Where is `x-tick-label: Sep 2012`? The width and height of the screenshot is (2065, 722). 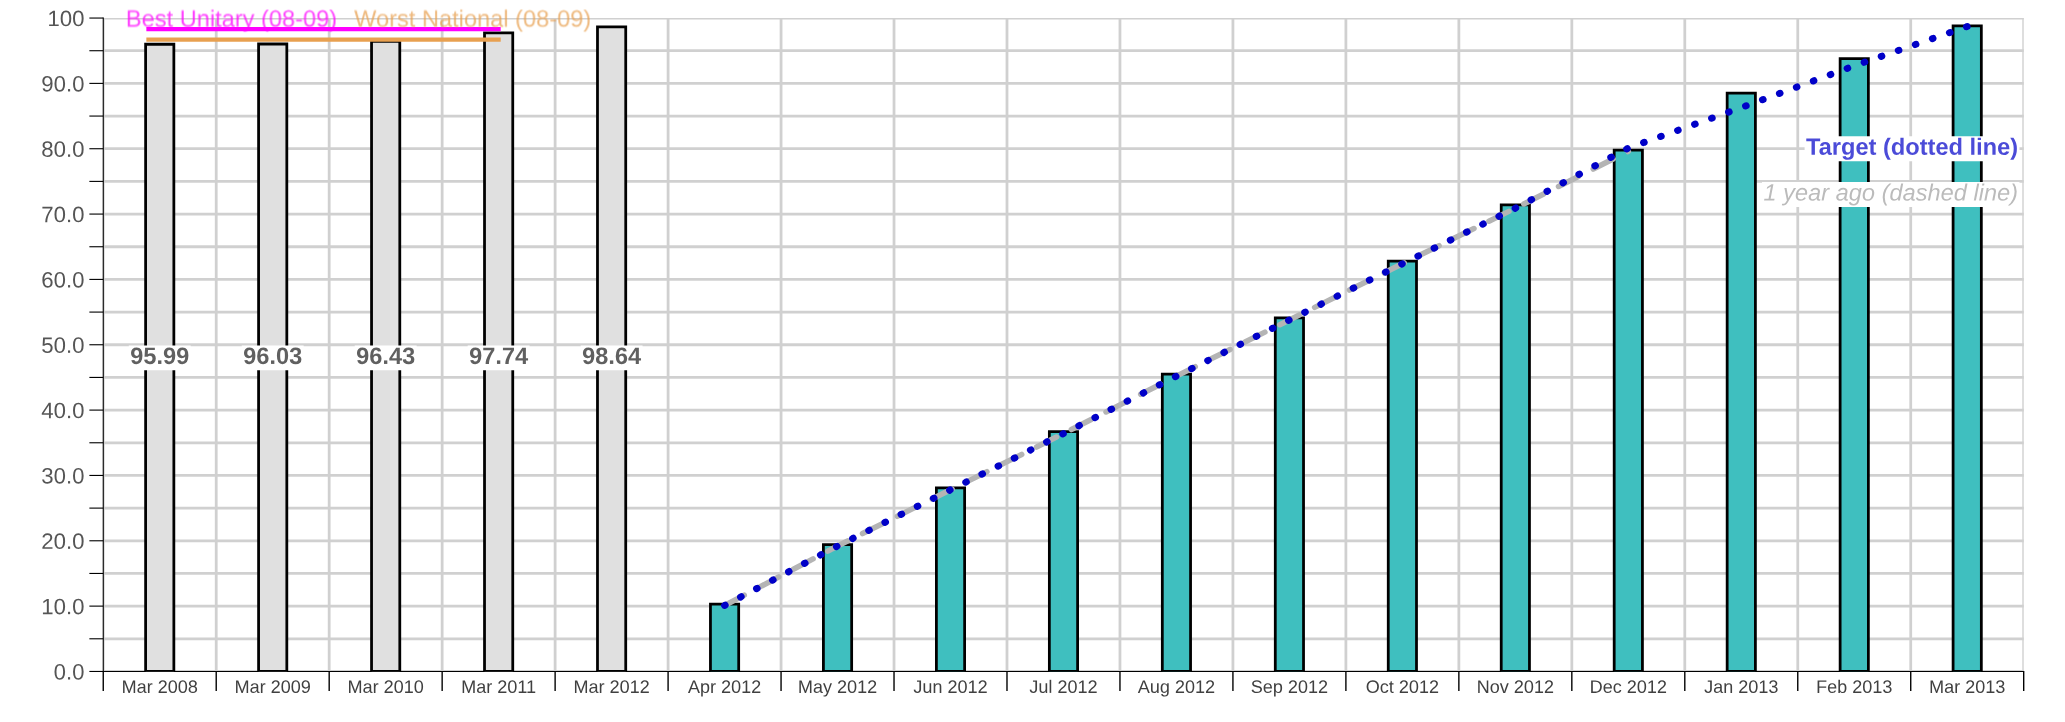 x-tick-label: Sep 2012 is located at coordinates (1289, 688).